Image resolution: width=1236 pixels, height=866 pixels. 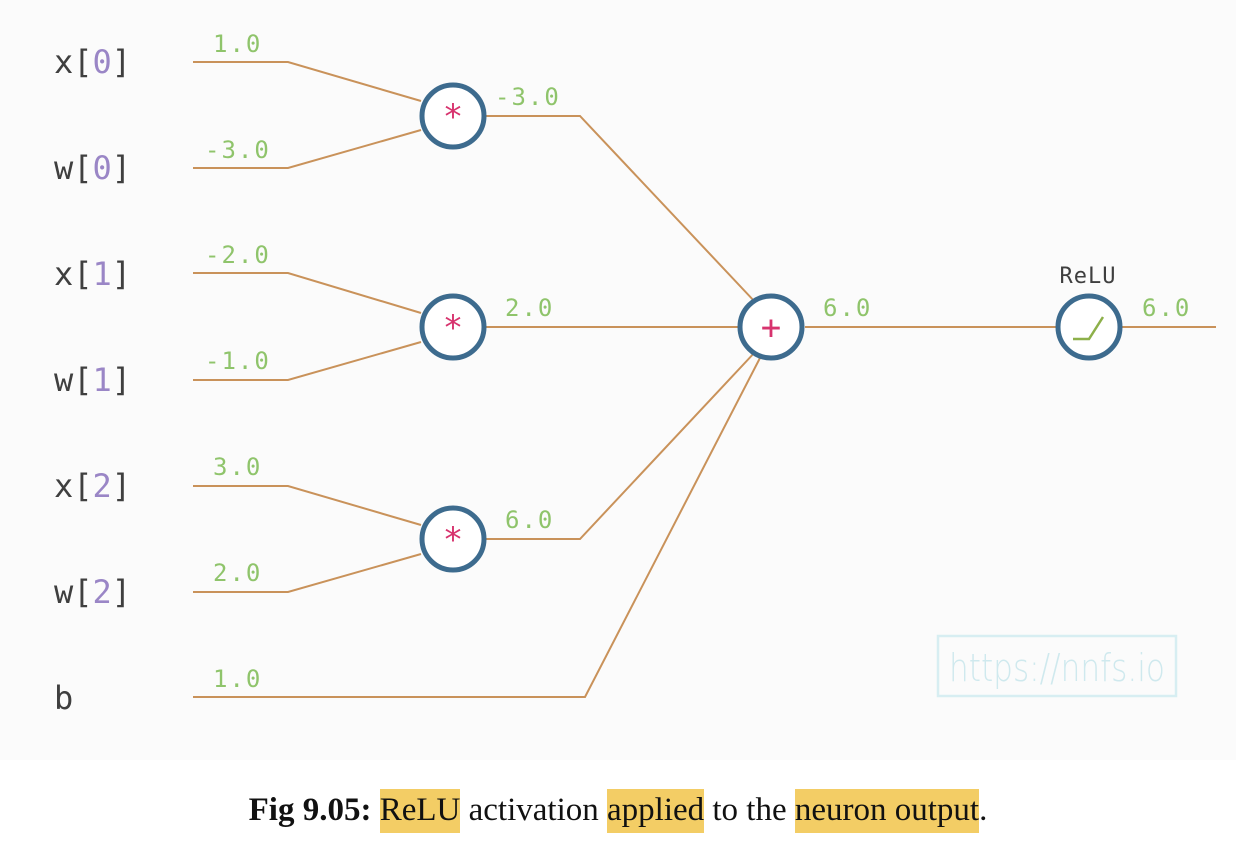 I want to click on relu-node-ring, so click(x=1089, y=327).